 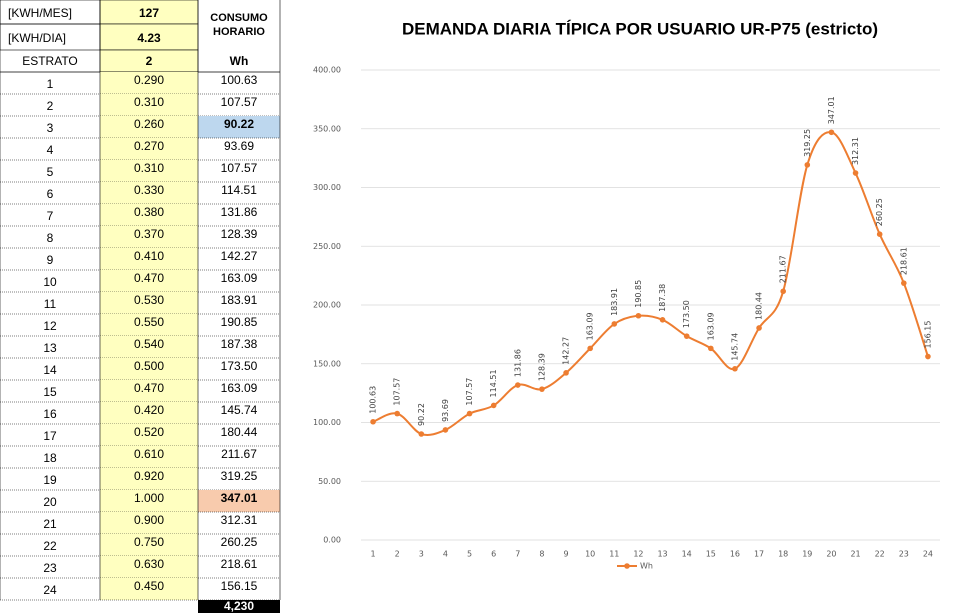 I want to click on cell-text: 0.270, so click(x=149, y=146).